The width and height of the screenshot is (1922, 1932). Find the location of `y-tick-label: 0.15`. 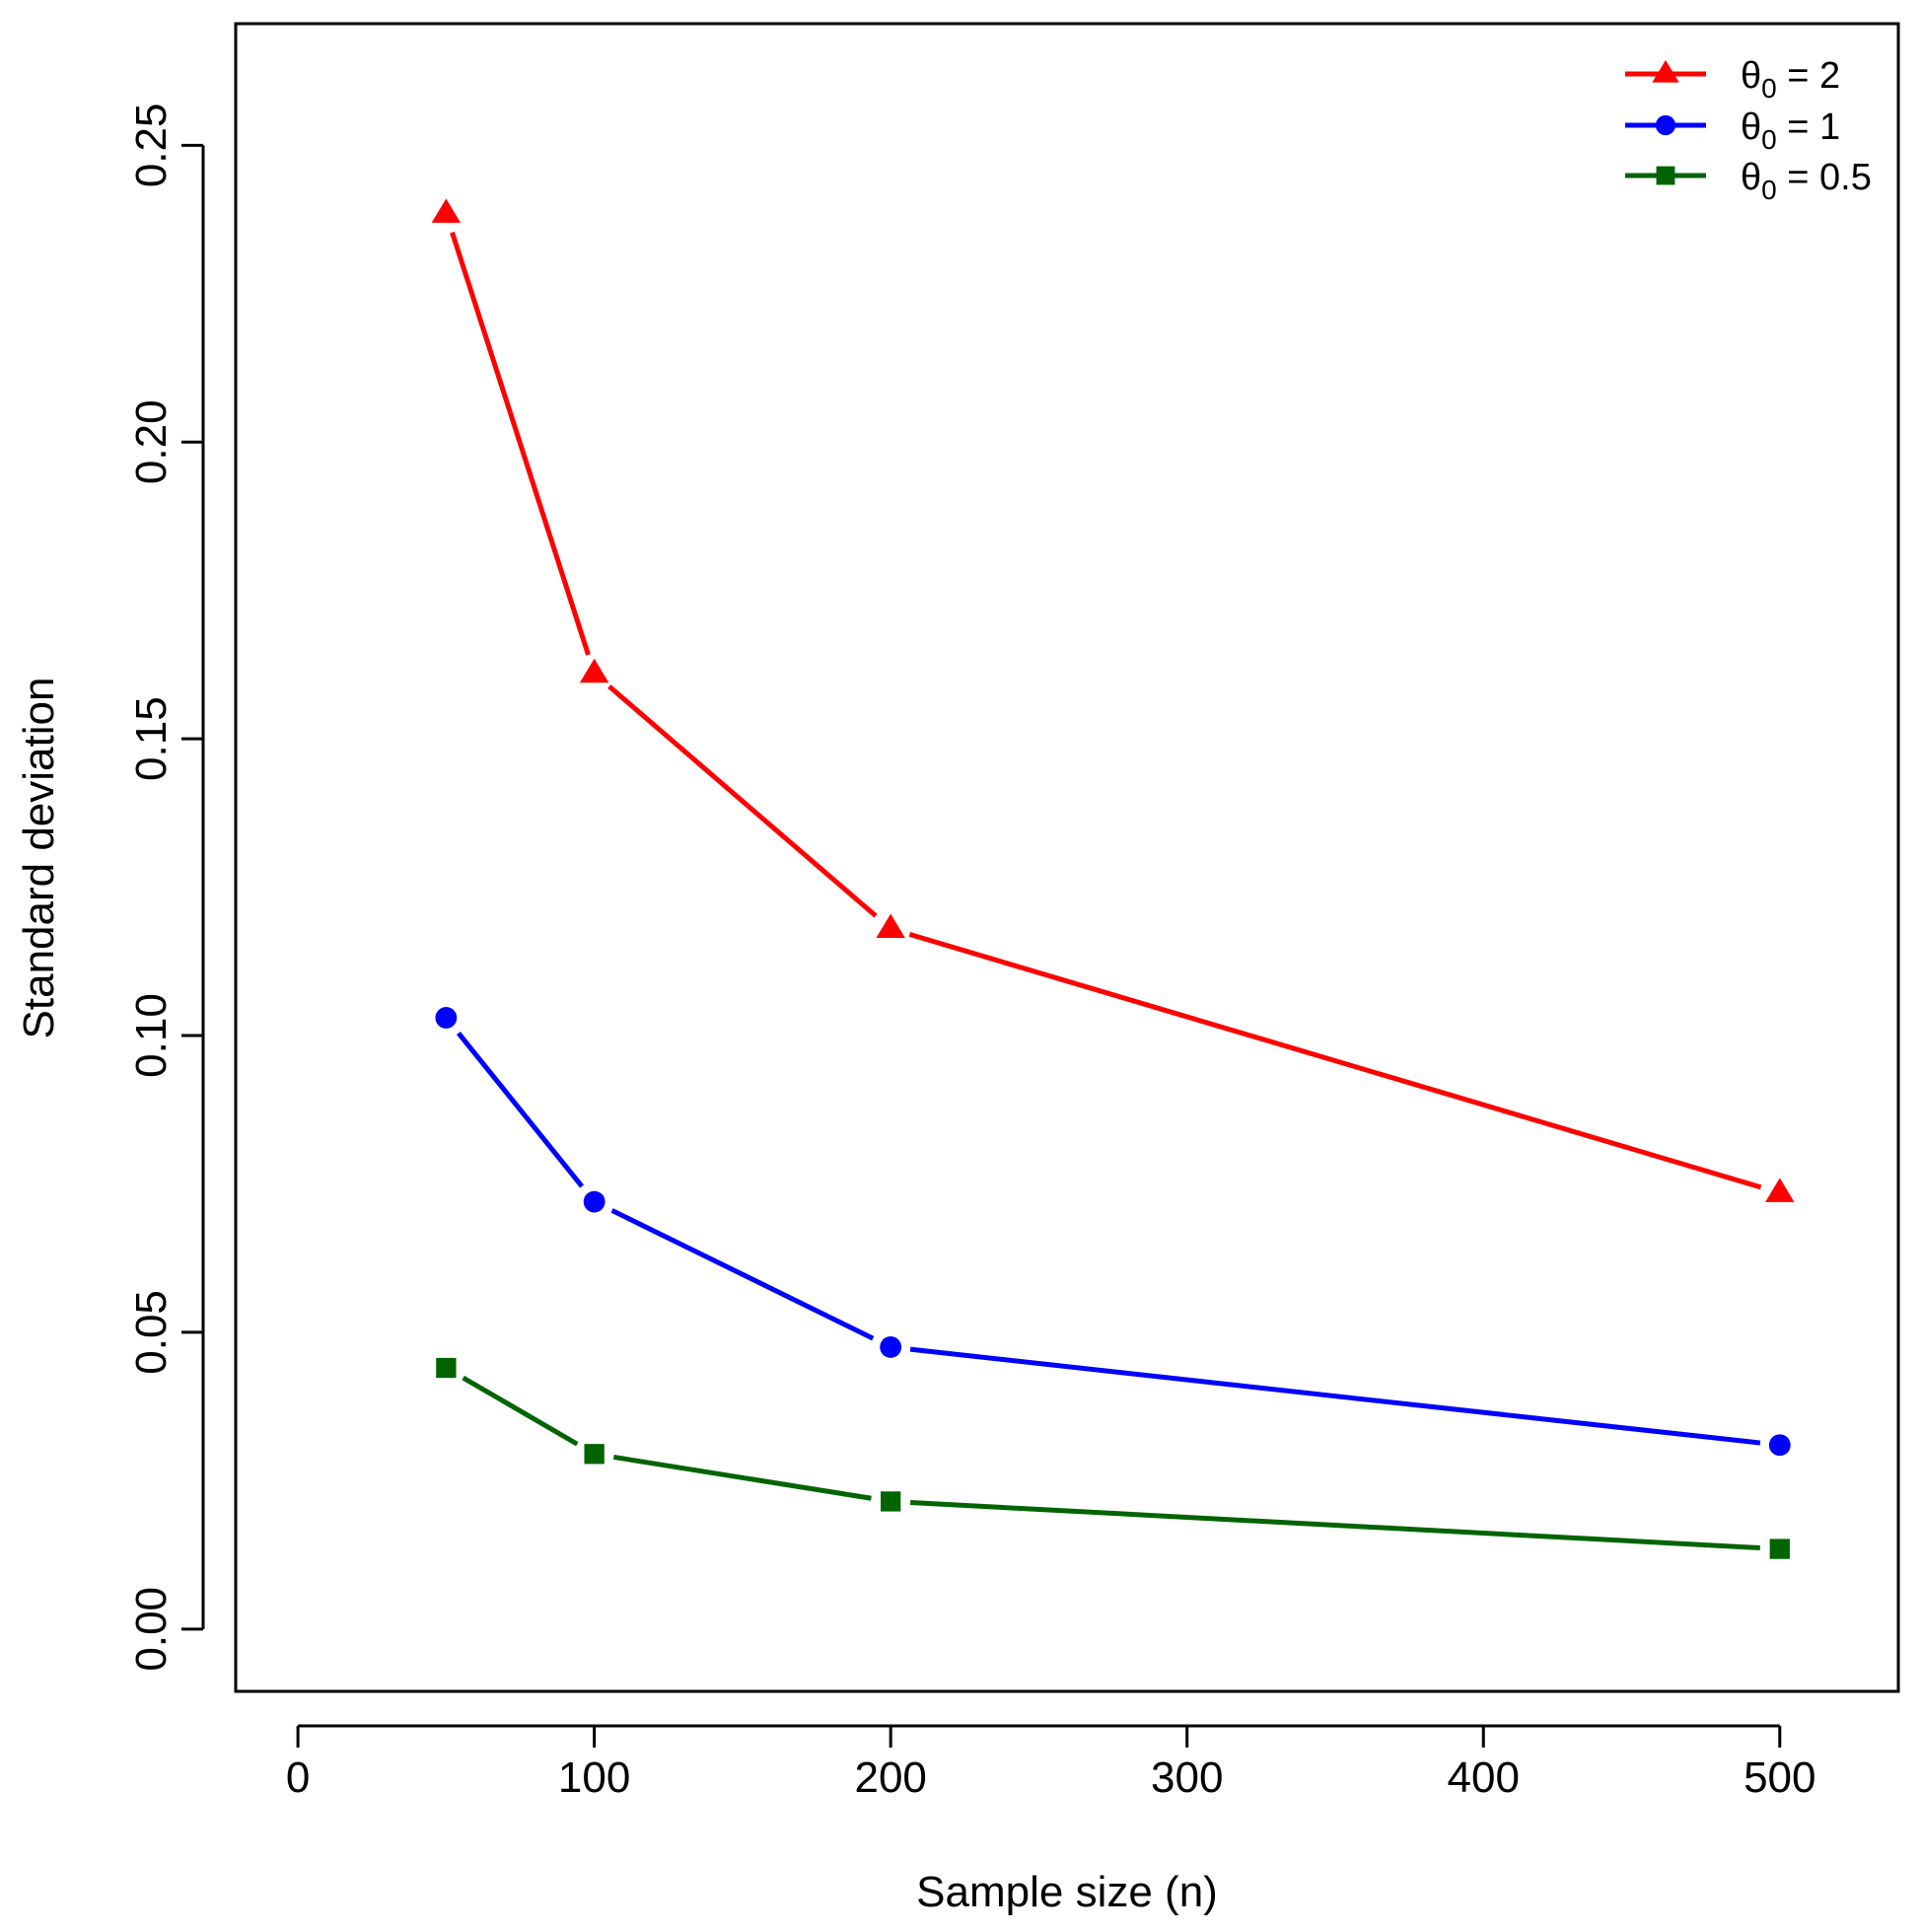

y-tick-label: 0.15 is located at coordinates (151, 738).